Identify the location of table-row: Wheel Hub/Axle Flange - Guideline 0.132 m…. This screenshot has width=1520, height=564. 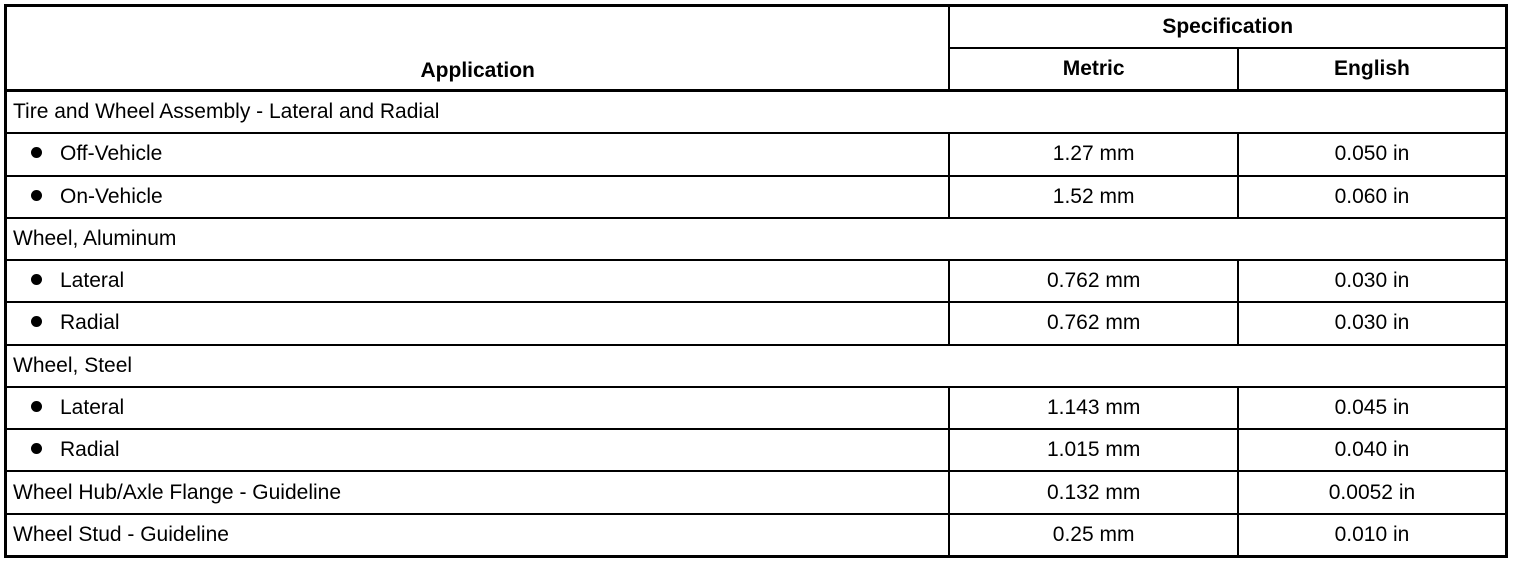
(756, 492).